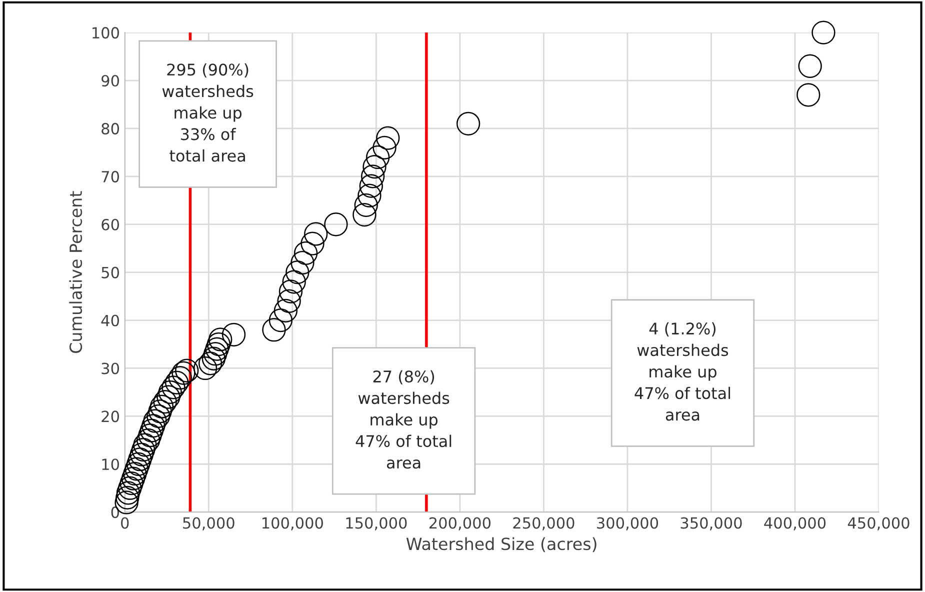  Describe the element at coordinates (110, 464) in the screenshot. I see `y-tick-label: 10` at that location.